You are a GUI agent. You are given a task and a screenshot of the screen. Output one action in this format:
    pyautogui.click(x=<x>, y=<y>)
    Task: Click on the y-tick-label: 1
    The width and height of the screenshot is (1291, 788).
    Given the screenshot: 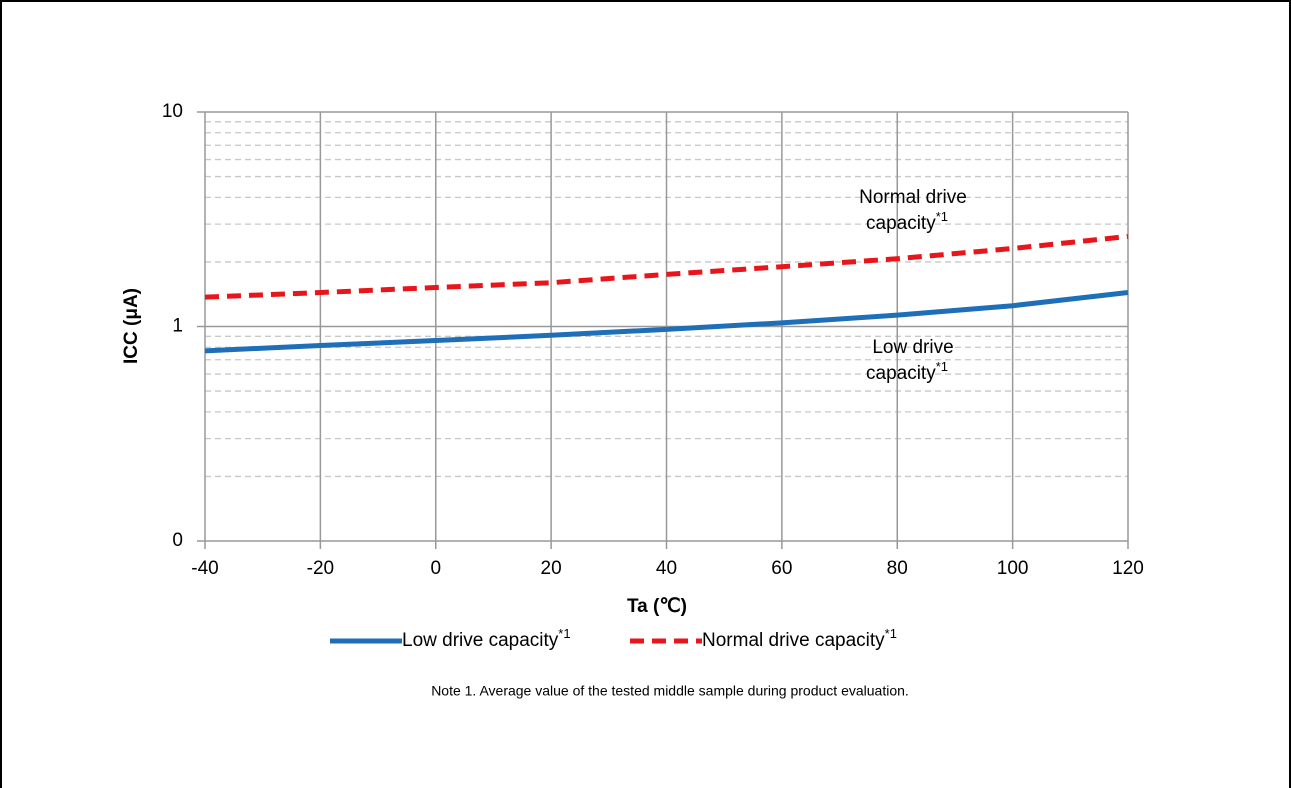 What is the action you would take?
    pyautogui.click(x=177, y=326)
    